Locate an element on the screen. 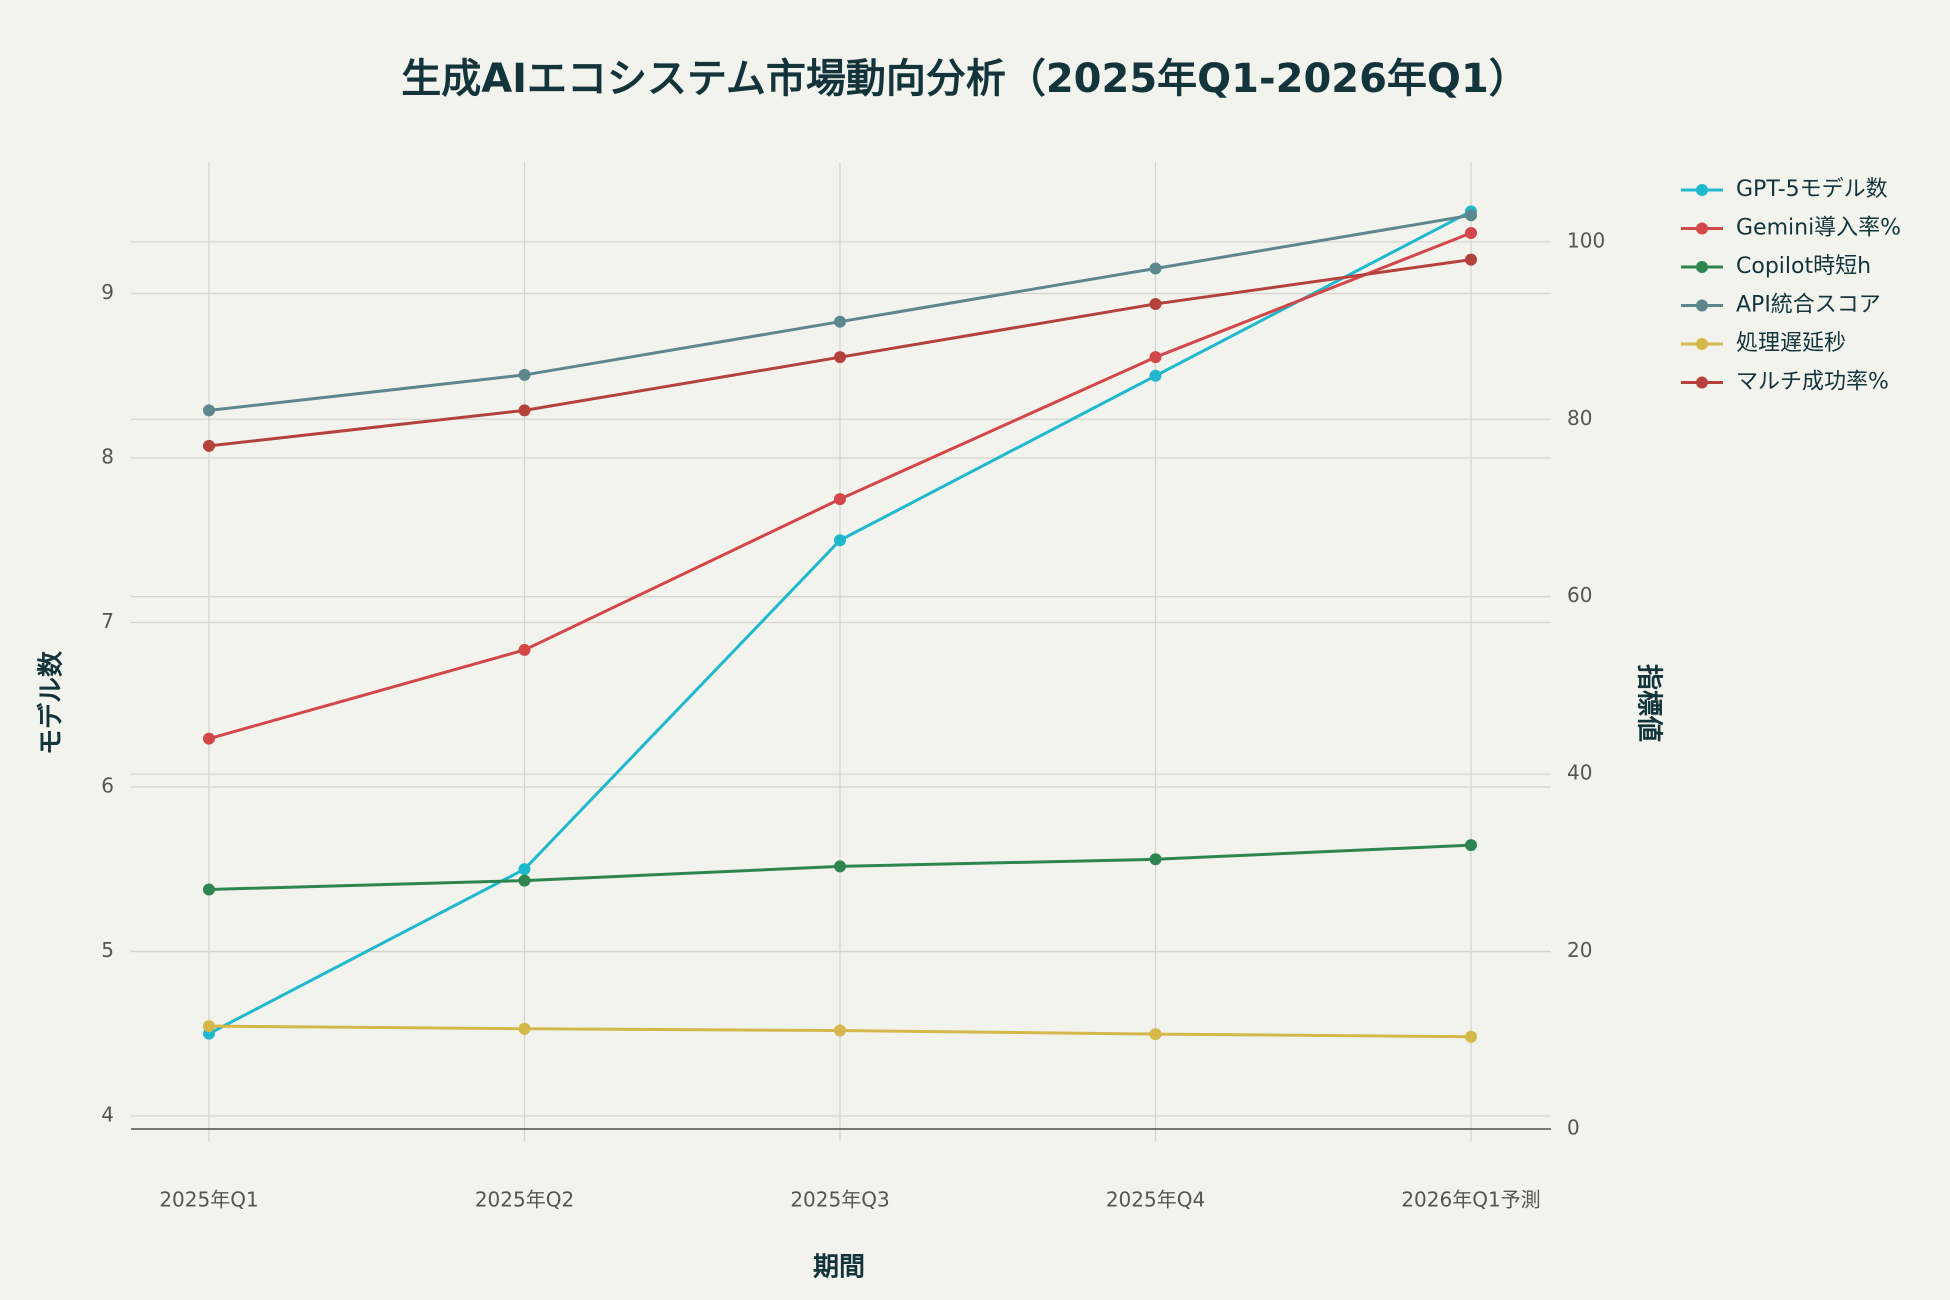  y-tick-label: 9 is located at coordinates (107, 292).